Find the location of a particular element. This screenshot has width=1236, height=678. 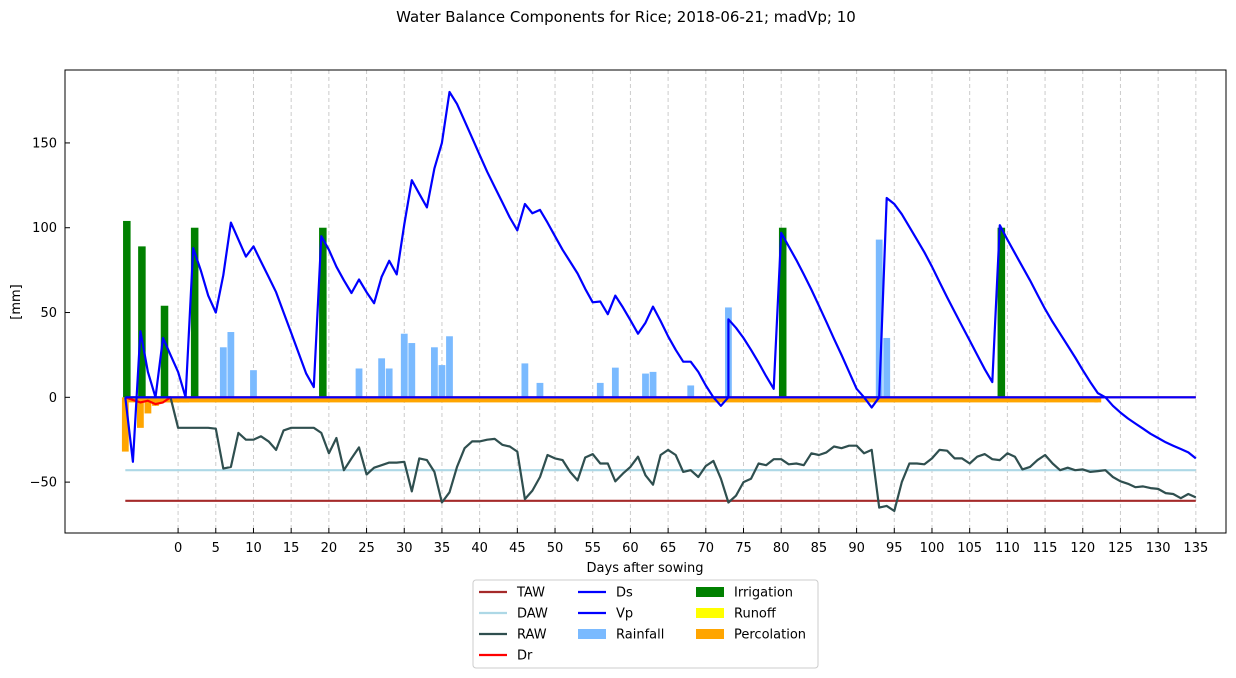

x-tick-label: 40 is located at coordinates (479, 548).